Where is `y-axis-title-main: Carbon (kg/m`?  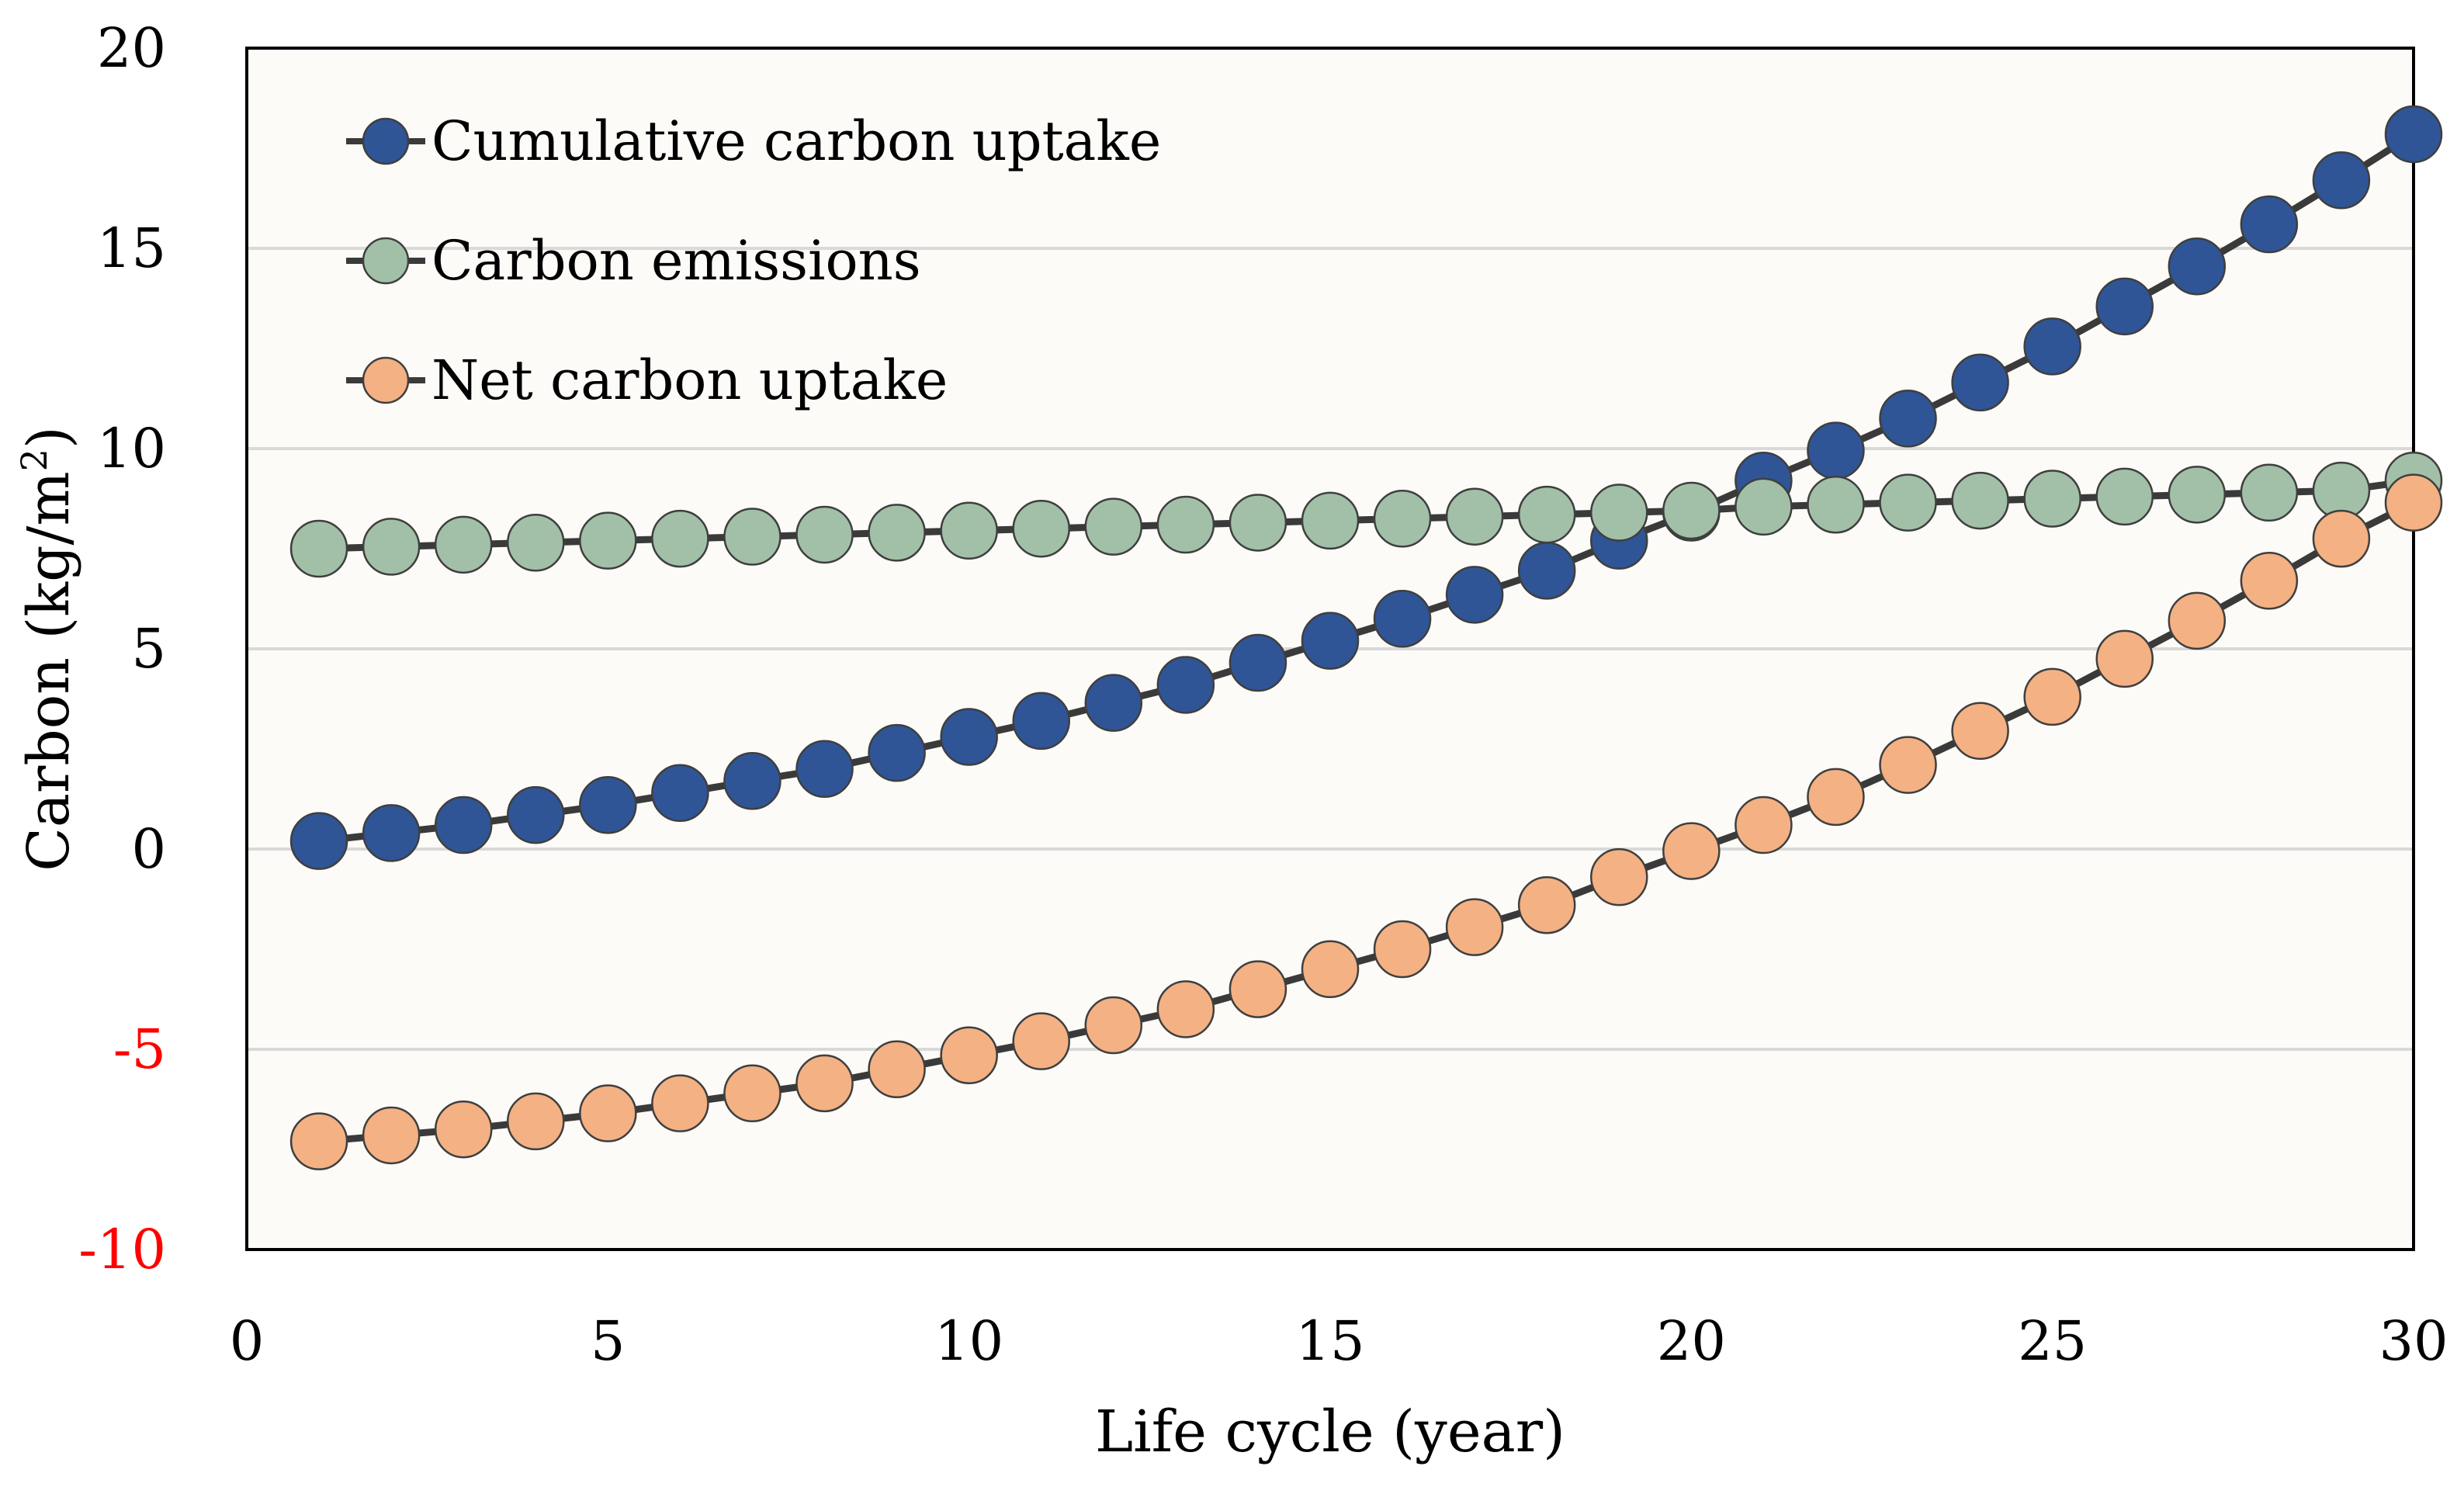
y-axis-title-main: Carbon (kg/m is located at coordinates (49, 671).